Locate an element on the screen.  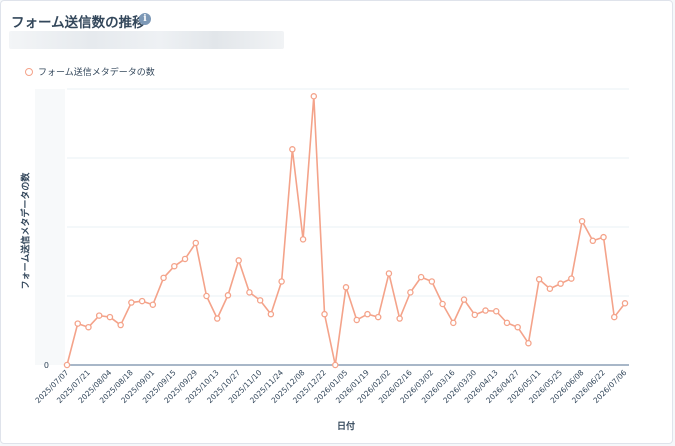
chart-legend: フォーム送信メタデータの数 is located at coordinates (90, 71).